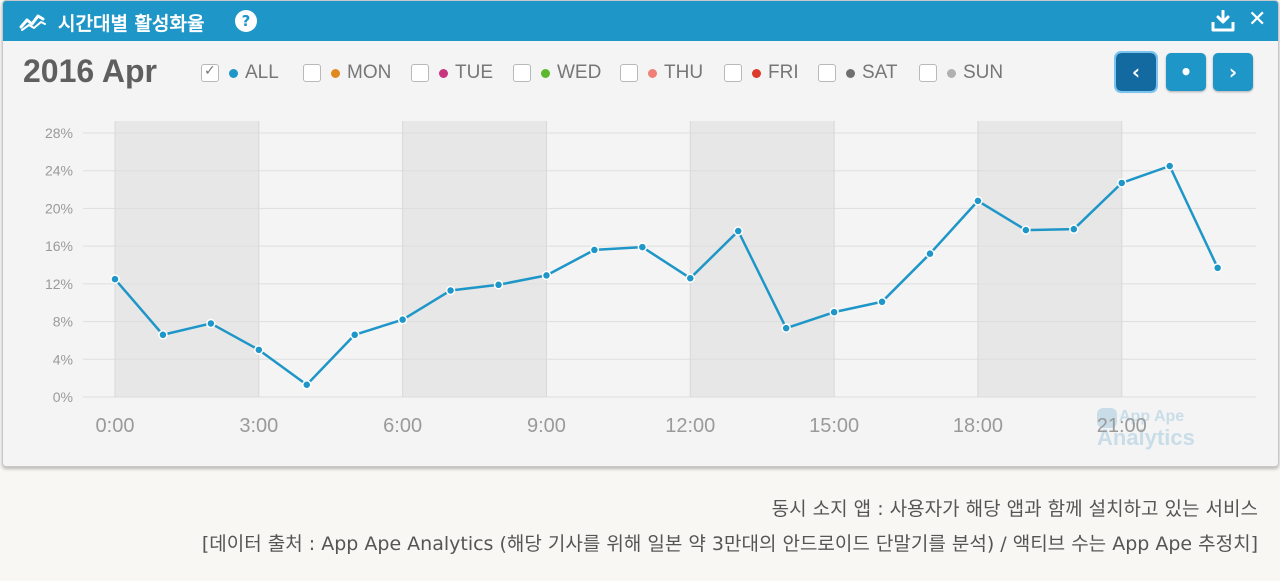 This screenshot has height=581, width=1280. I want to click on legend-label: ALL, so click(262, 72).